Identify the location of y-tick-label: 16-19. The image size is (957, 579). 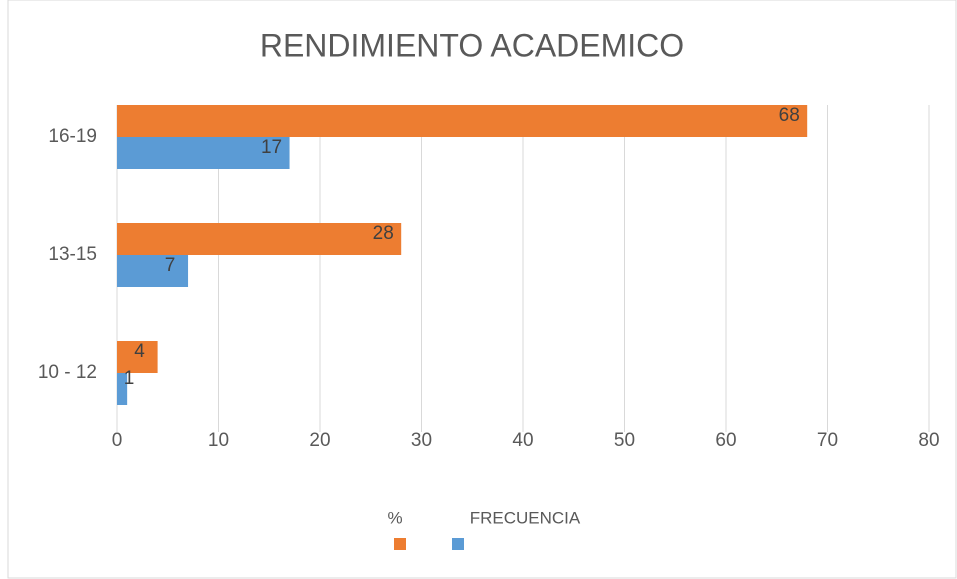
(72, 136).